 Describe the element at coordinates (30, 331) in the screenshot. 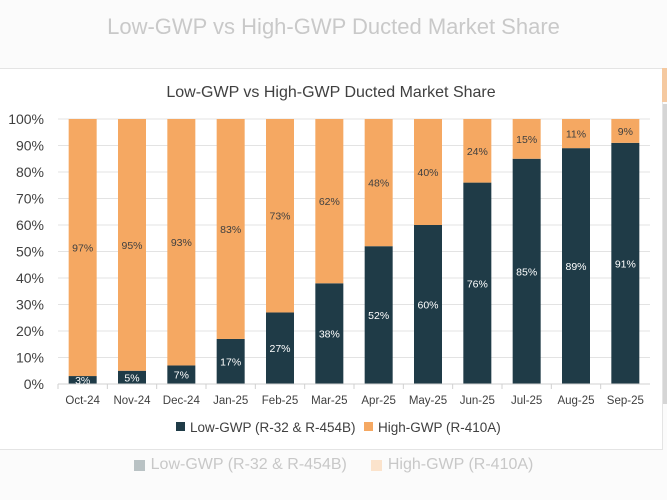

I see `y-tick-label: 20%` at that location.